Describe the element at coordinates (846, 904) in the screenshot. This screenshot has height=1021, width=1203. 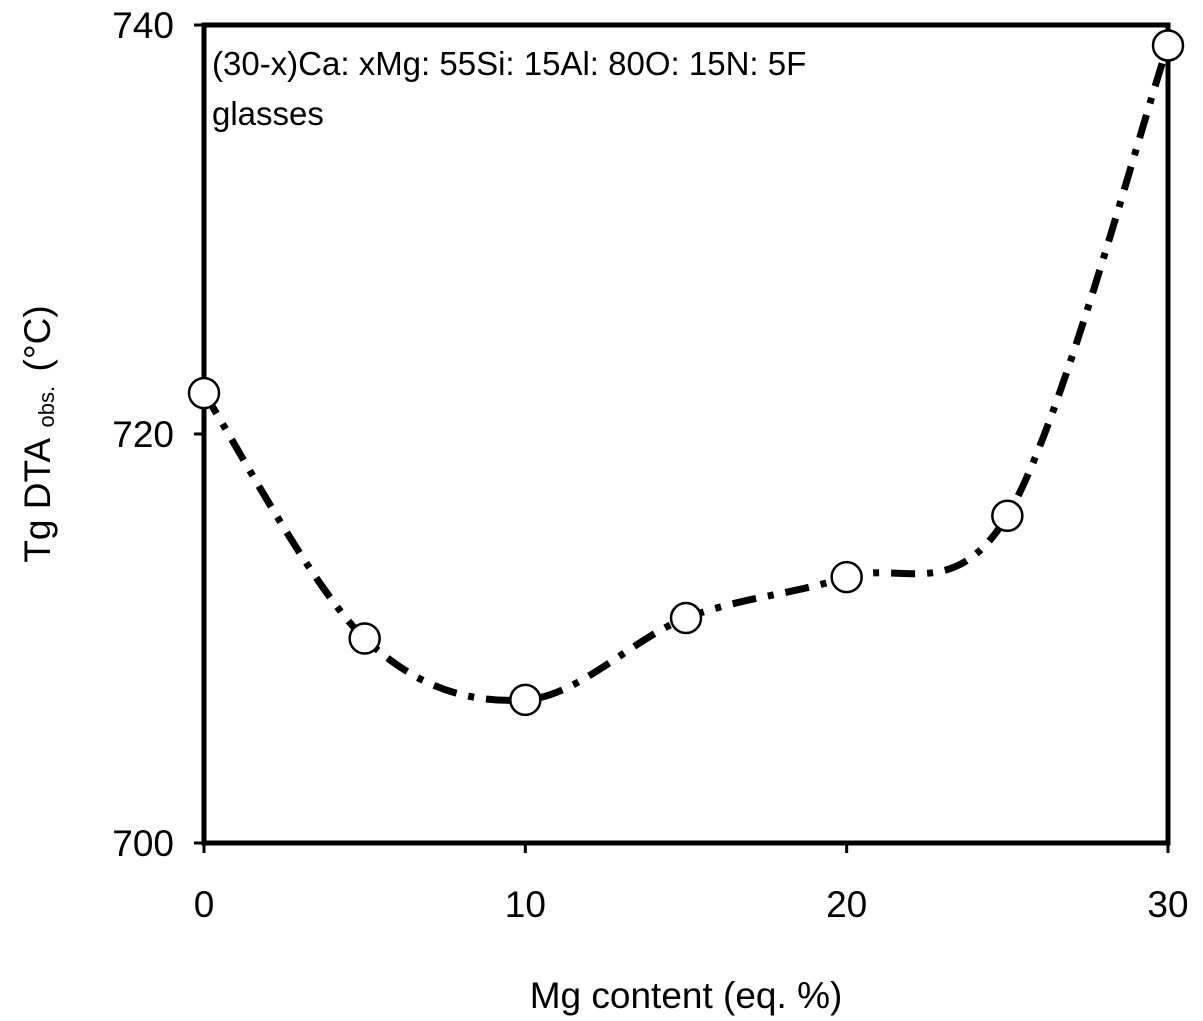
I see `x-tick-label: 20` at that location.